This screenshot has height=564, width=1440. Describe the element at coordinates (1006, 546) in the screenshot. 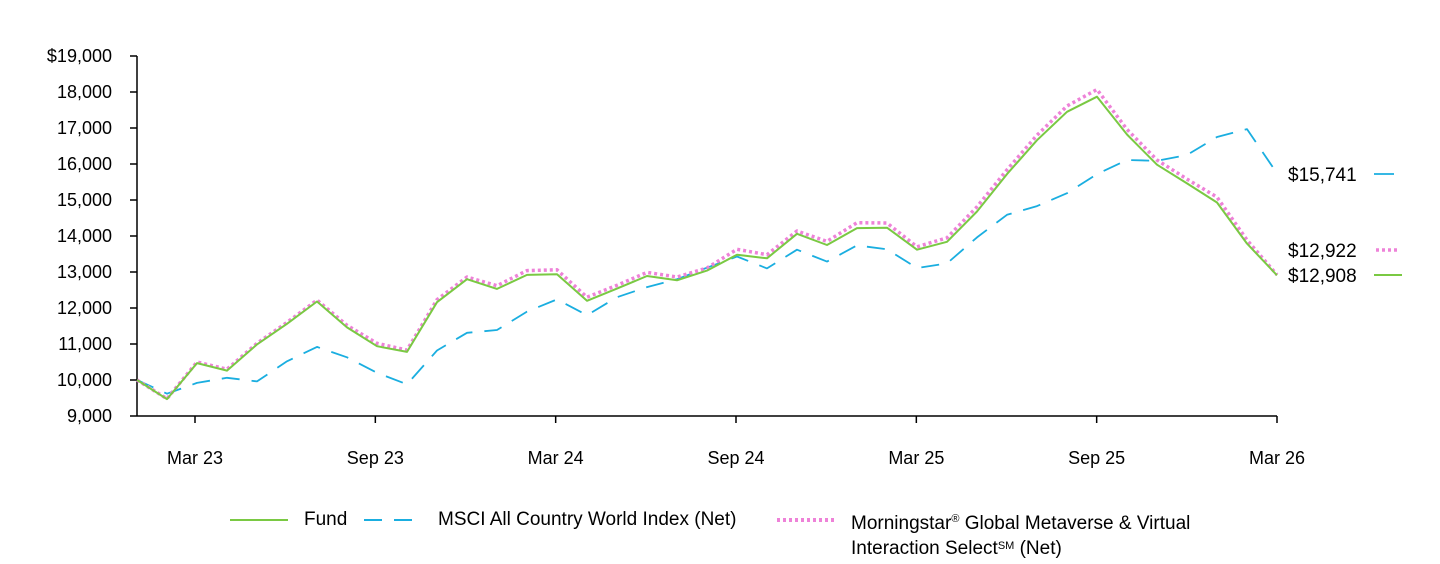

I see `legend-ms-sm: SM` at that location.